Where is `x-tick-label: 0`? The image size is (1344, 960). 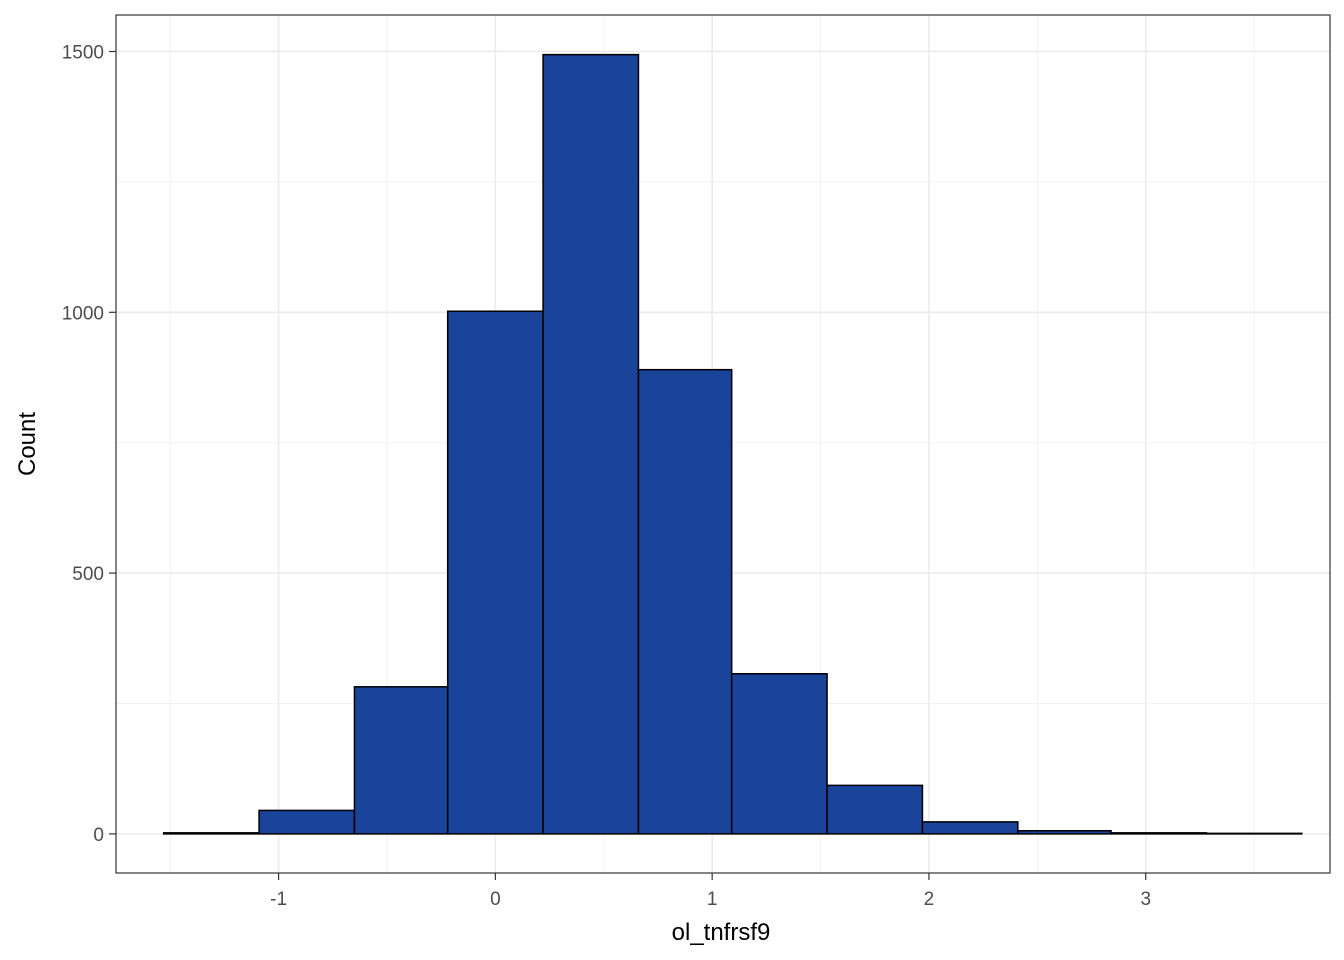
x-tick-label: 0 is located at coordinates (495, 899).